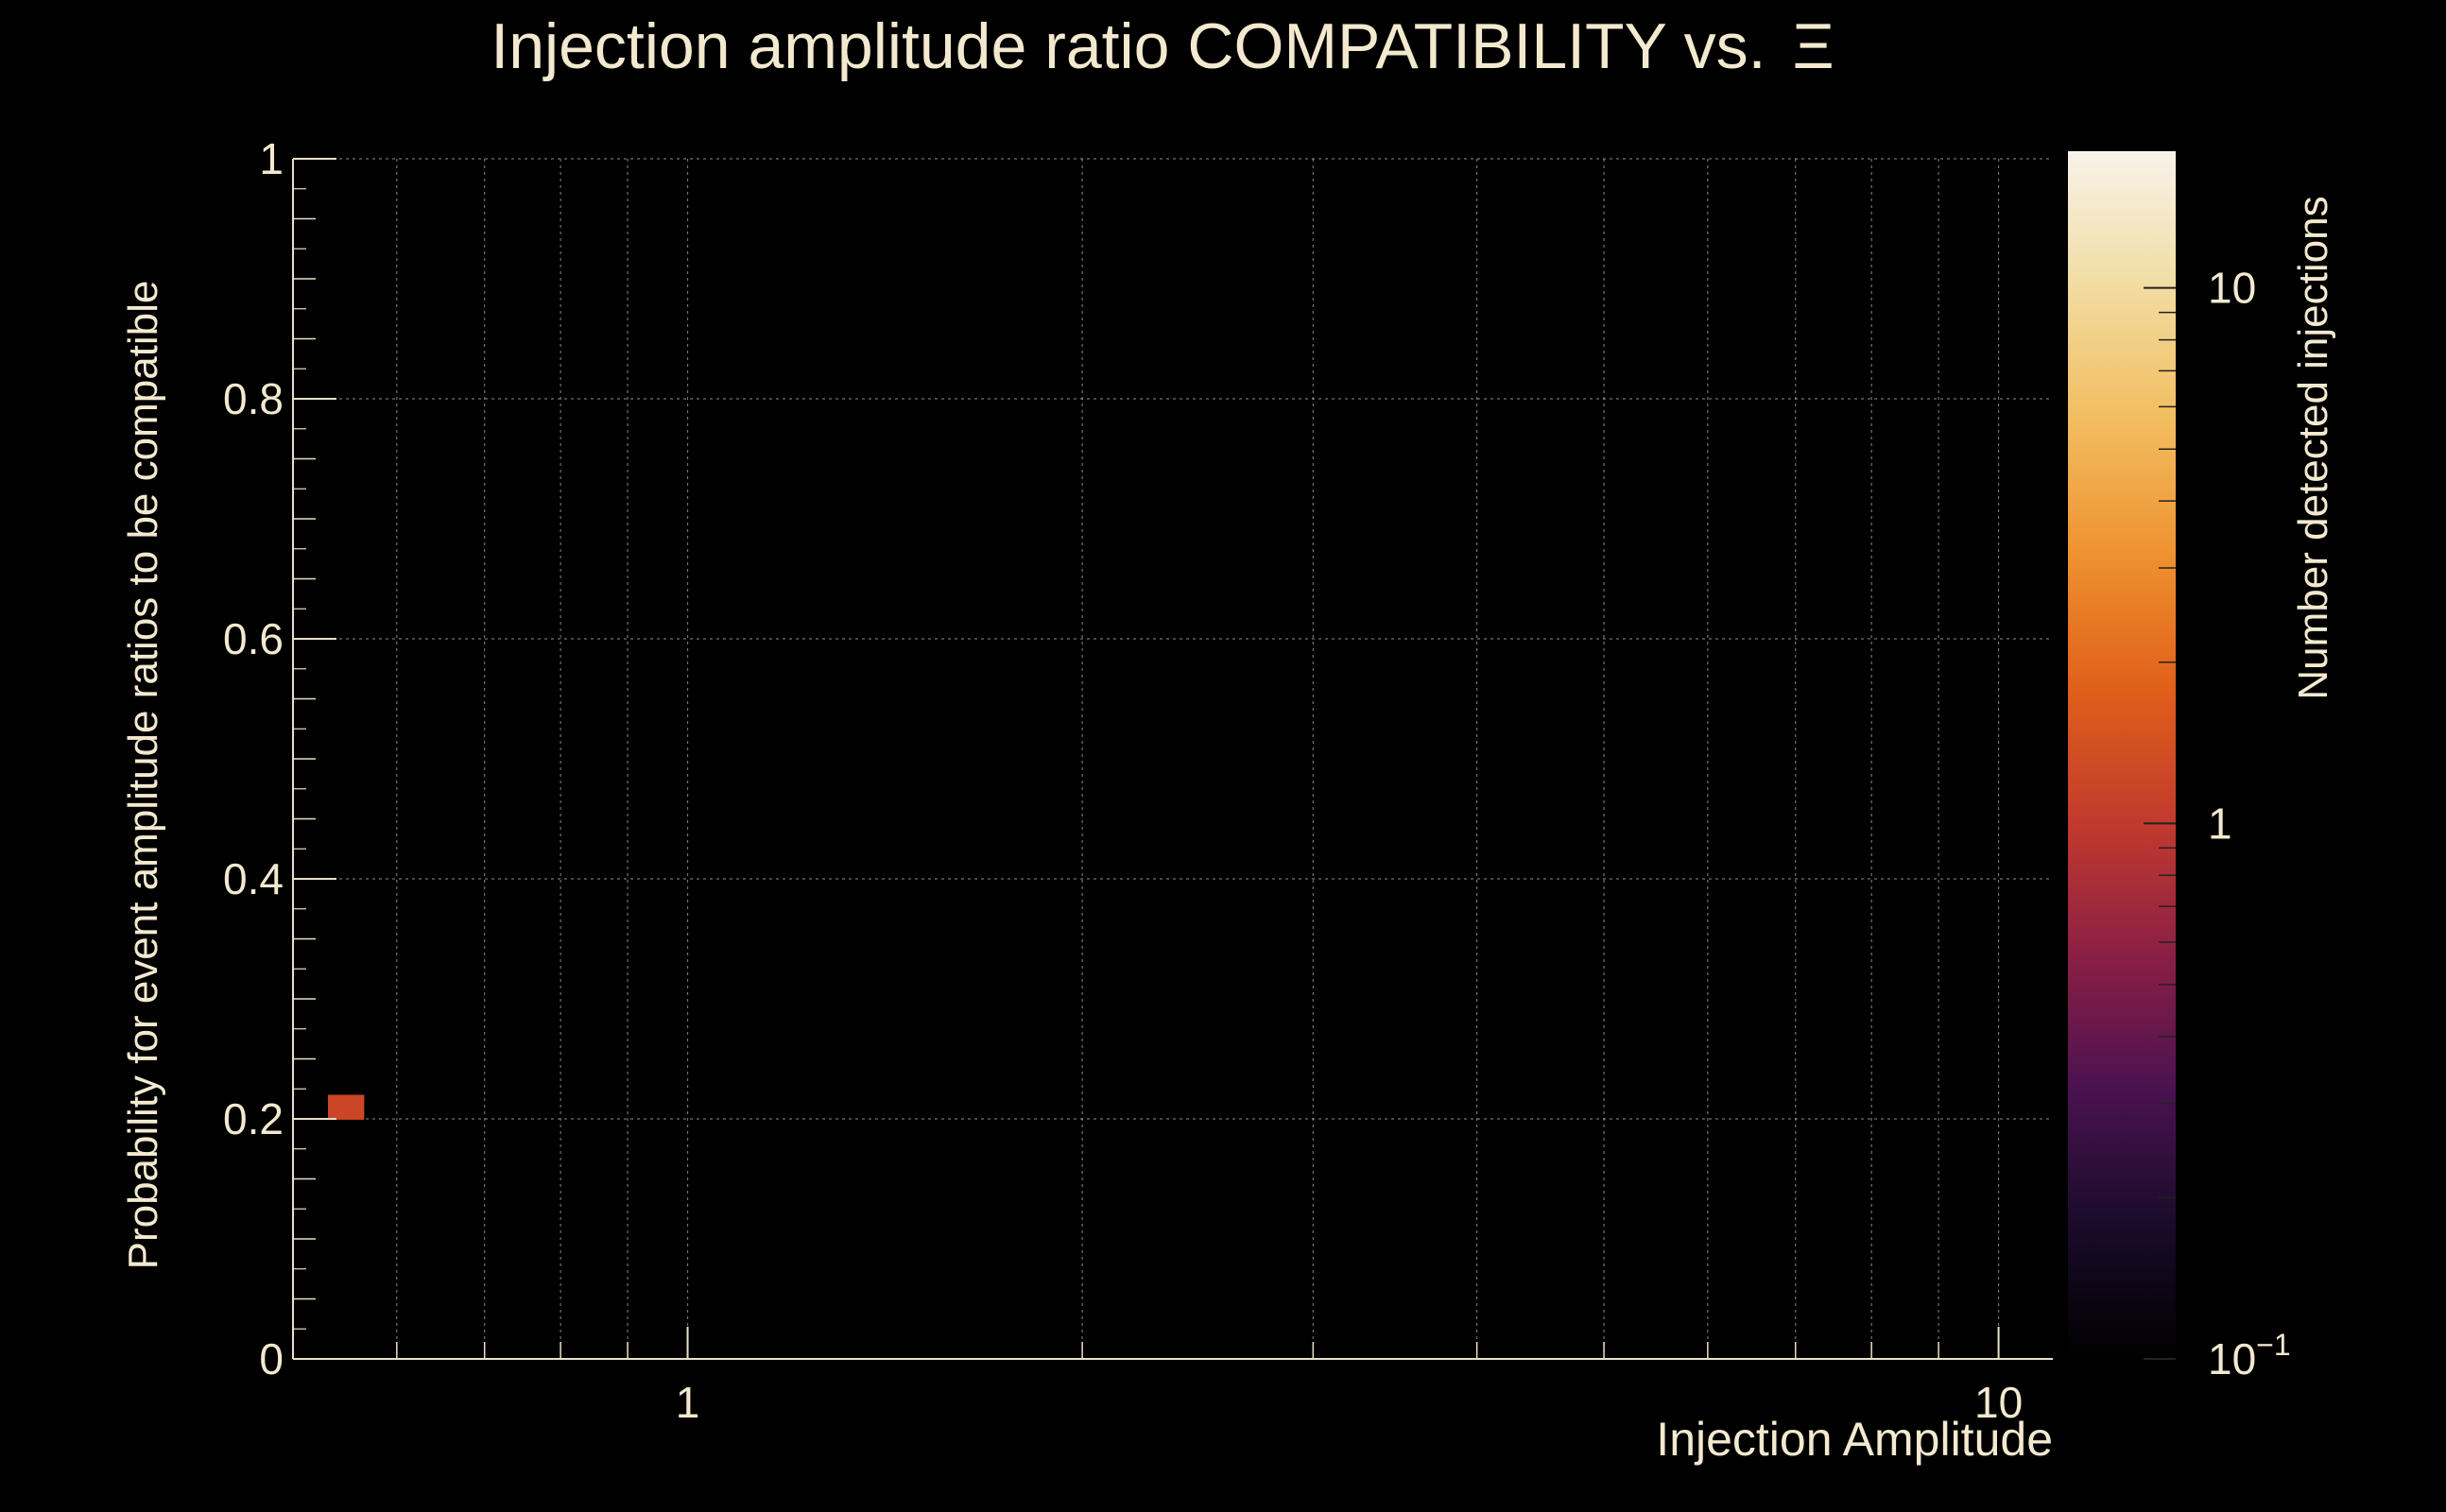 This screenshot has height=1512, width=2446. What do you see at coordinates (1998, 1402) in the screenshot?
I see `x-tick-label: 10` at bounding box center [1998, 1402].